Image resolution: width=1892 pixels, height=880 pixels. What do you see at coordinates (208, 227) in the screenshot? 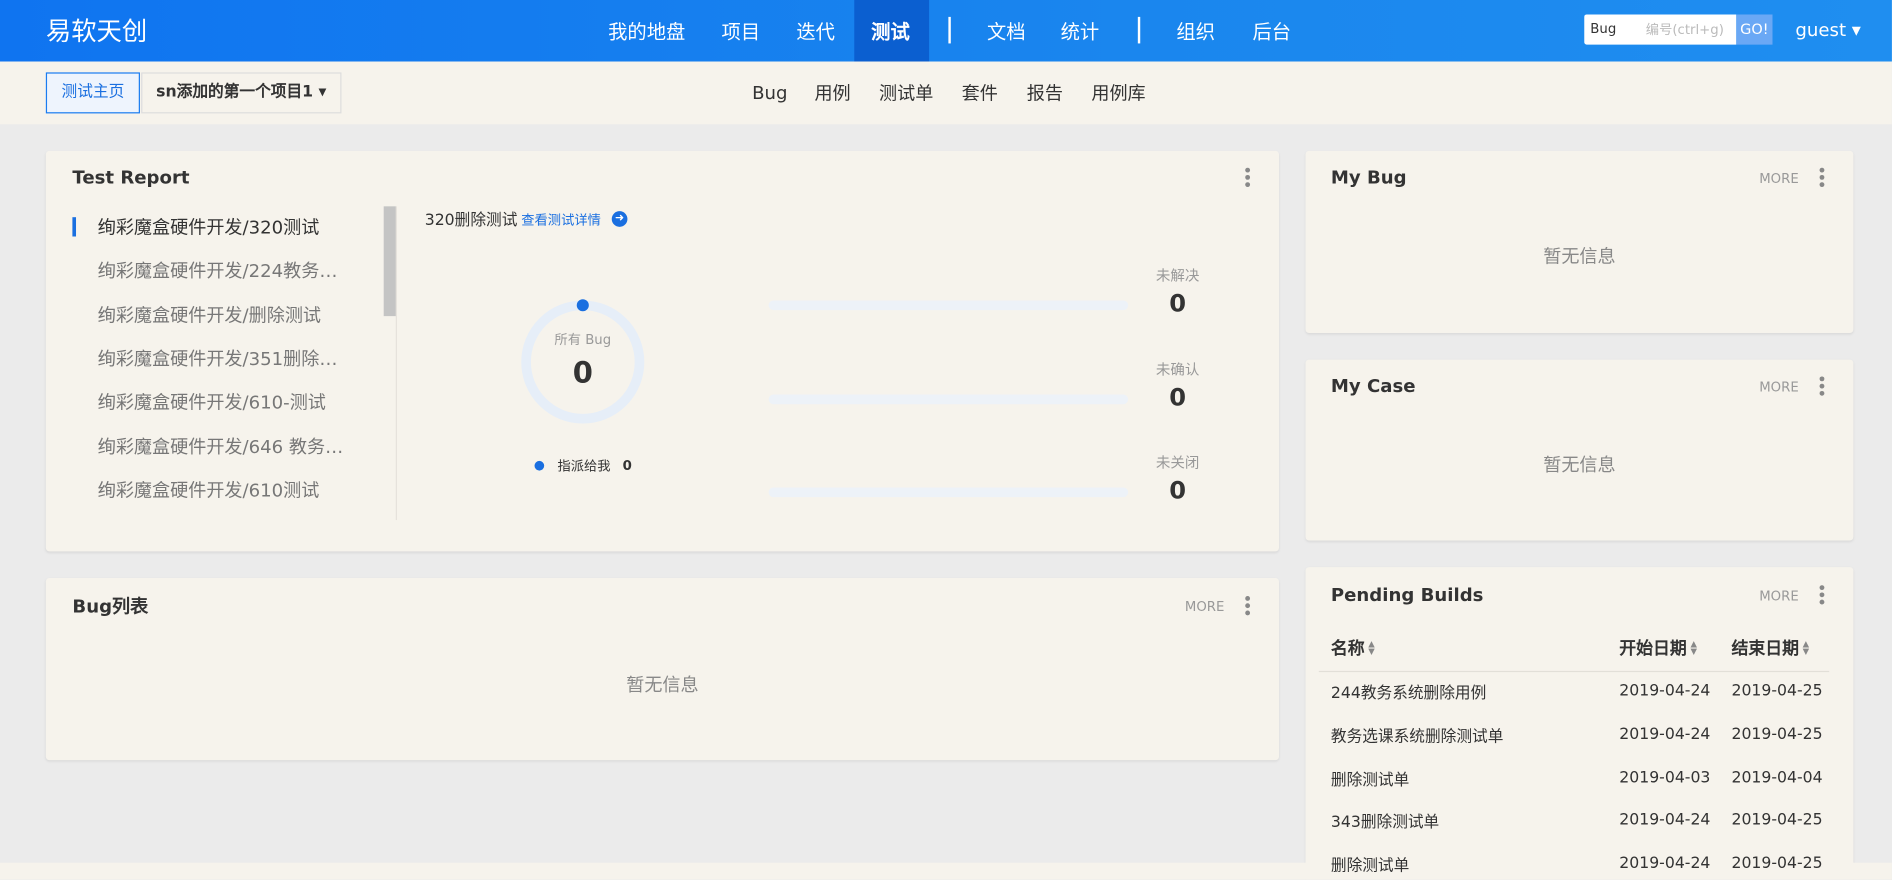
I see `report-item: 绚彩魔盒硬件开发/320测试` at bounding box center [208, 227].